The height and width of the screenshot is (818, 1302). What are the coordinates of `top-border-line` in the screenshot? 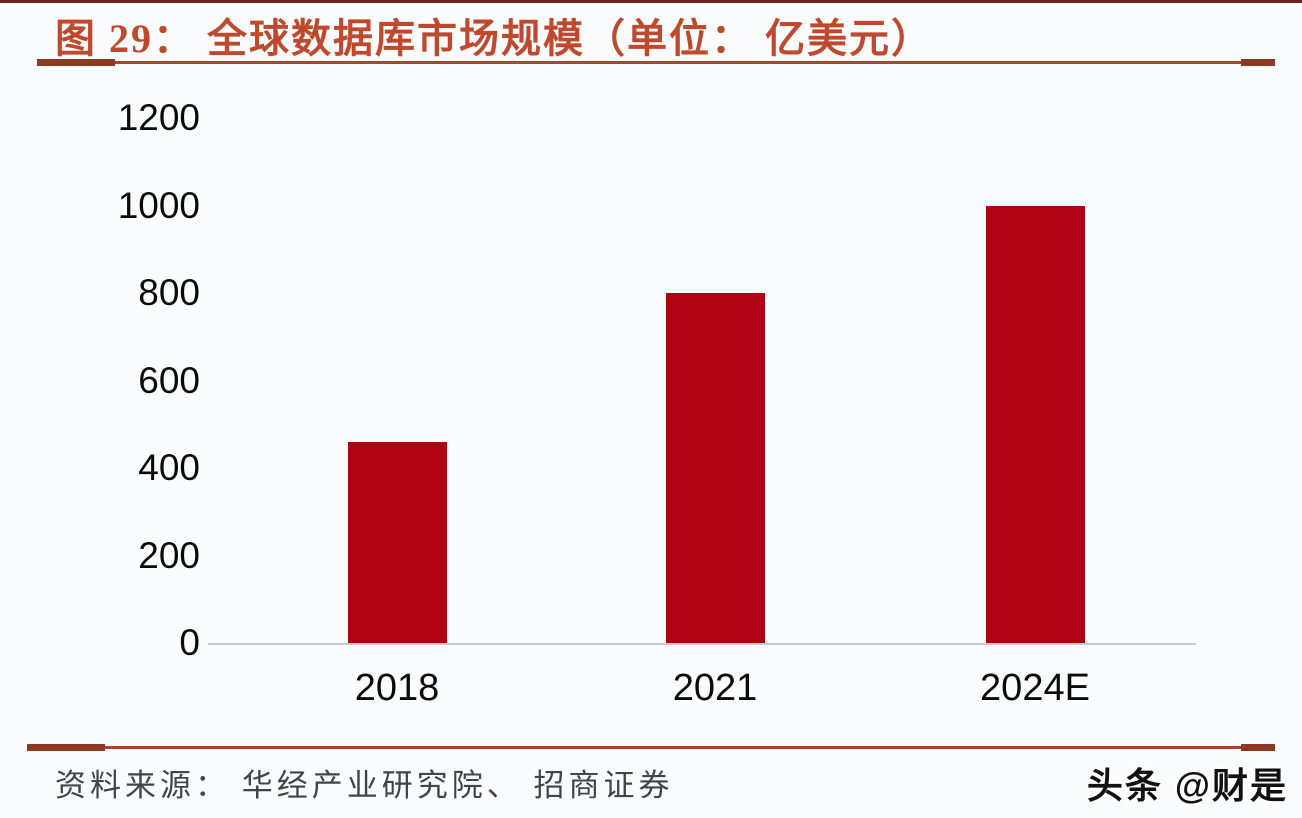 It's located at (651, 1).